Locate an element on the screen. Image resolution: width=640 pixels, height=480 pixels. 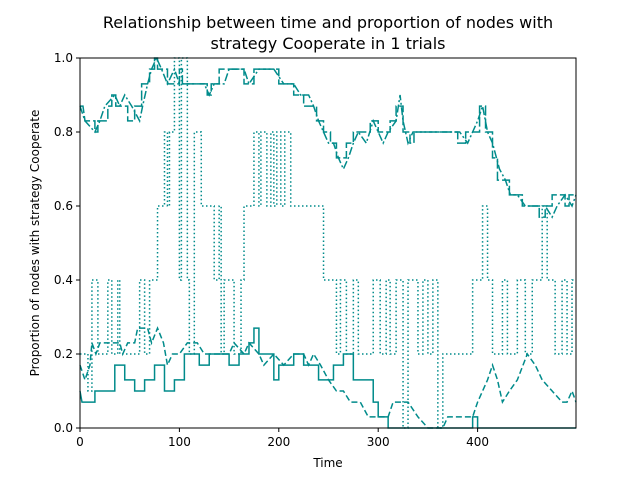
x-tick-label: 100 is located at coordinates (179, 442).